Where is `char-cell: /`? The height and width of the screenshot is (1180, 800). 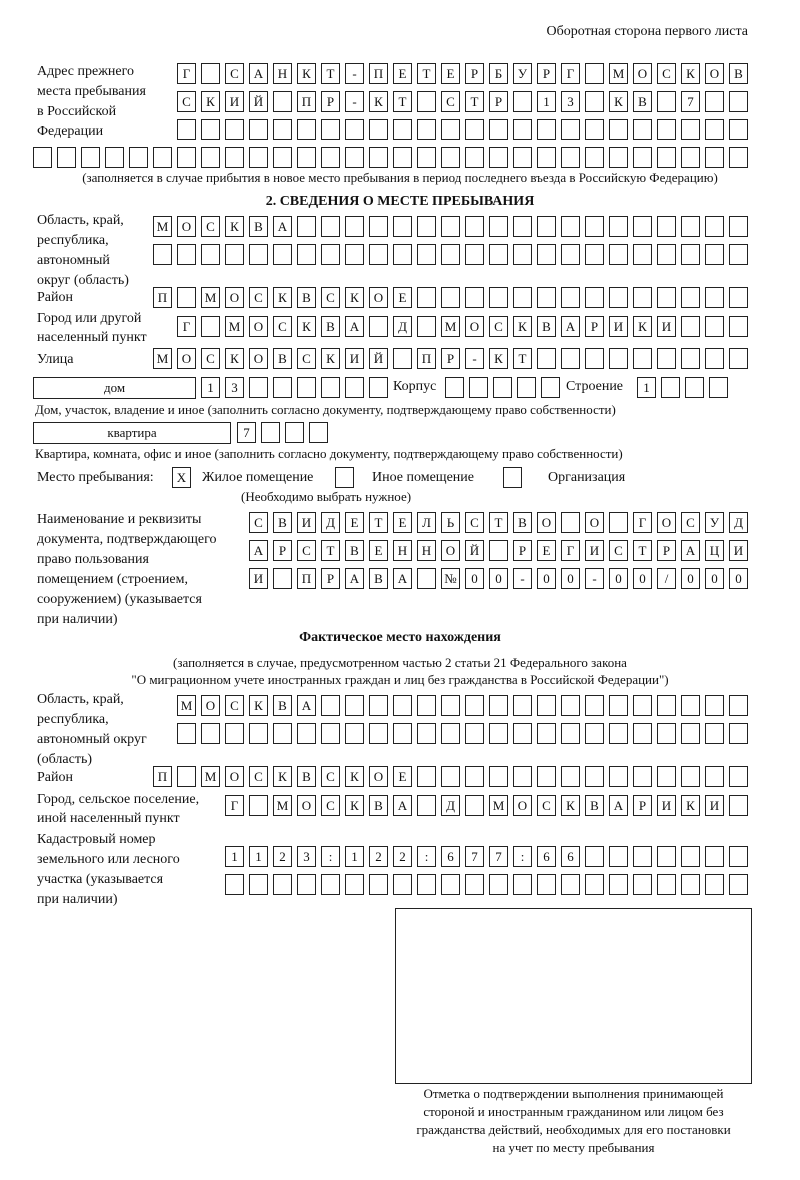
char-cell: / is located at coordinates (666, 578).